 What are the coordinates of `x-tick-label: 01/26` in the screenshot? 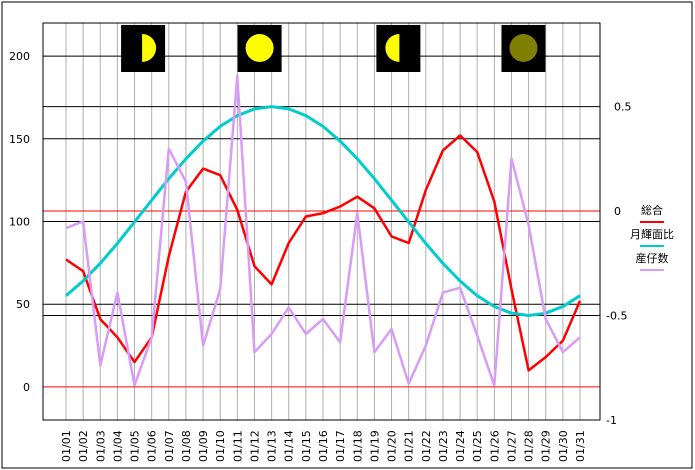 It's located at (494, 446).